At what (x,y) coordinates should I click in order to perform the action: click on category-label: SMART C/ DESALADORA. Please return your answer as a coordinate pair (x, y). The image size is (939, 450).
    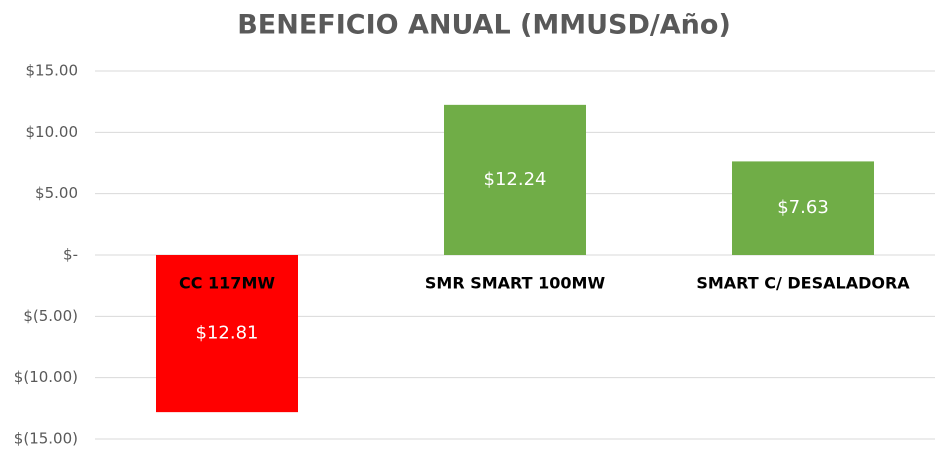
    Looking at the image, I should click on (803, 283).